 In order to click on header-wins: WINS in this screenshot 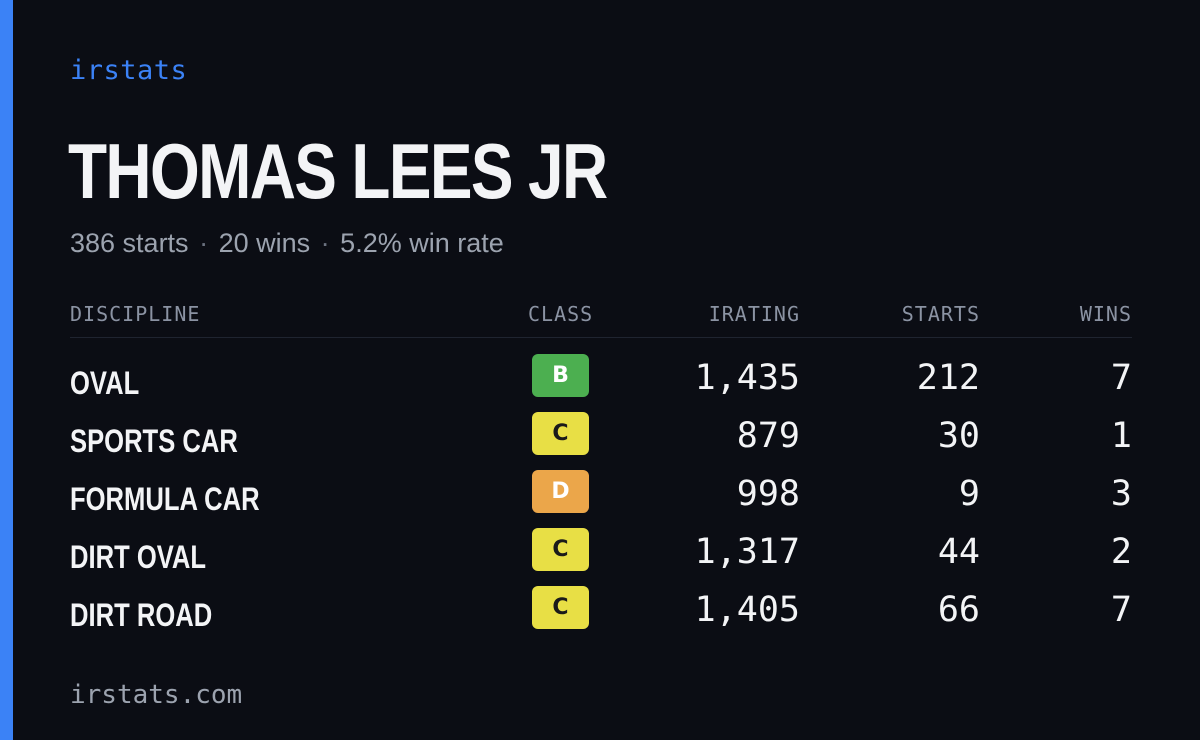, I will do `click(1105, 314)`.